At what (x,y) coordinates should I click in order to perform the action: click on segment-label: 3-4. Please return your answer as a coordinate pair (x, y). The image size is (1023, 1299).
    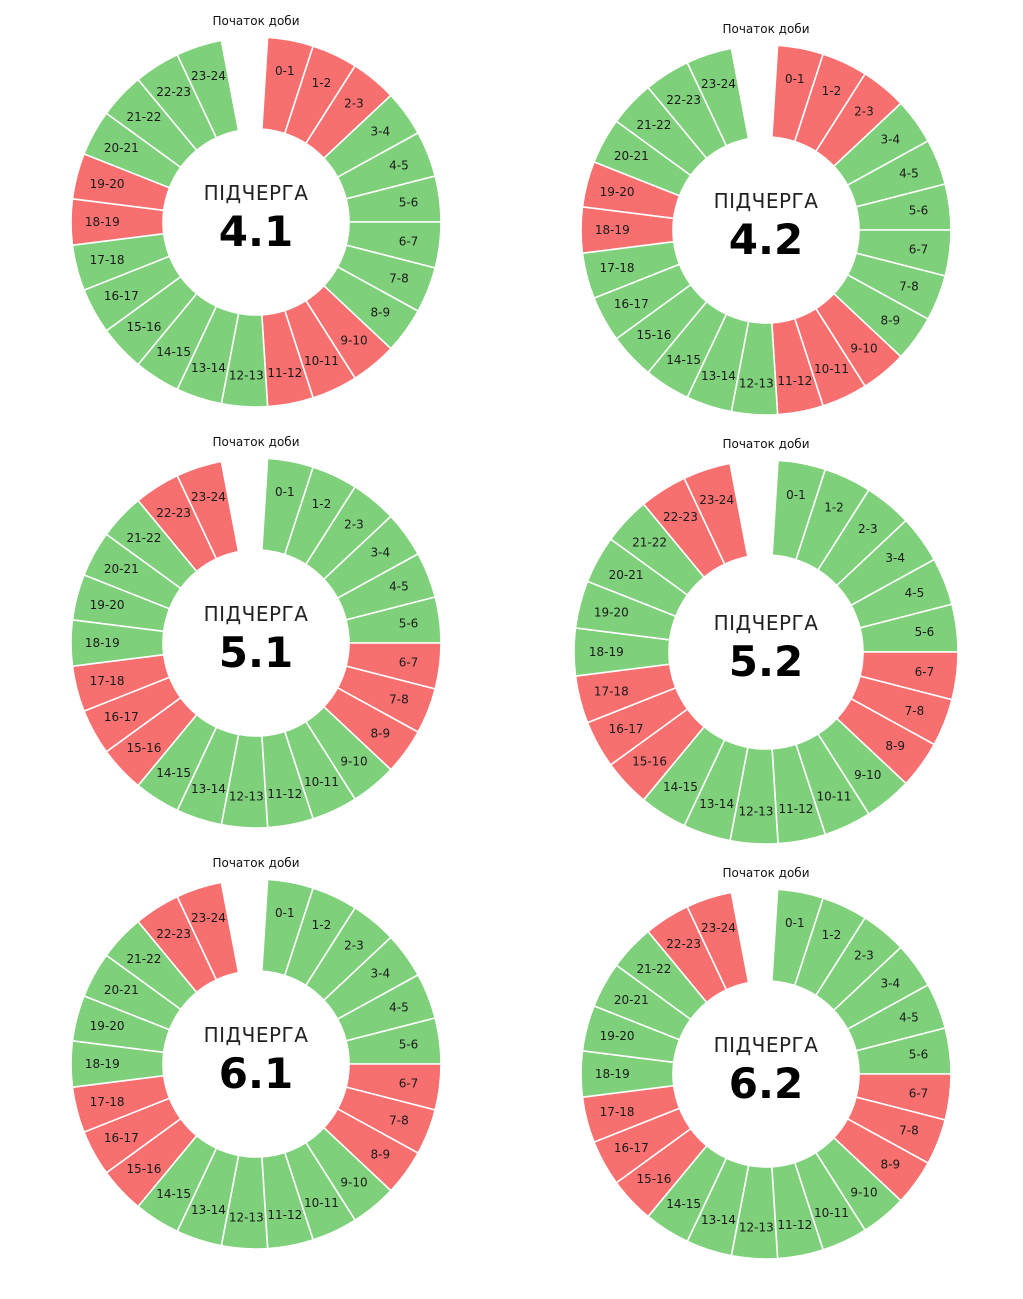
    Looking at the image, I should click on (891, 140).